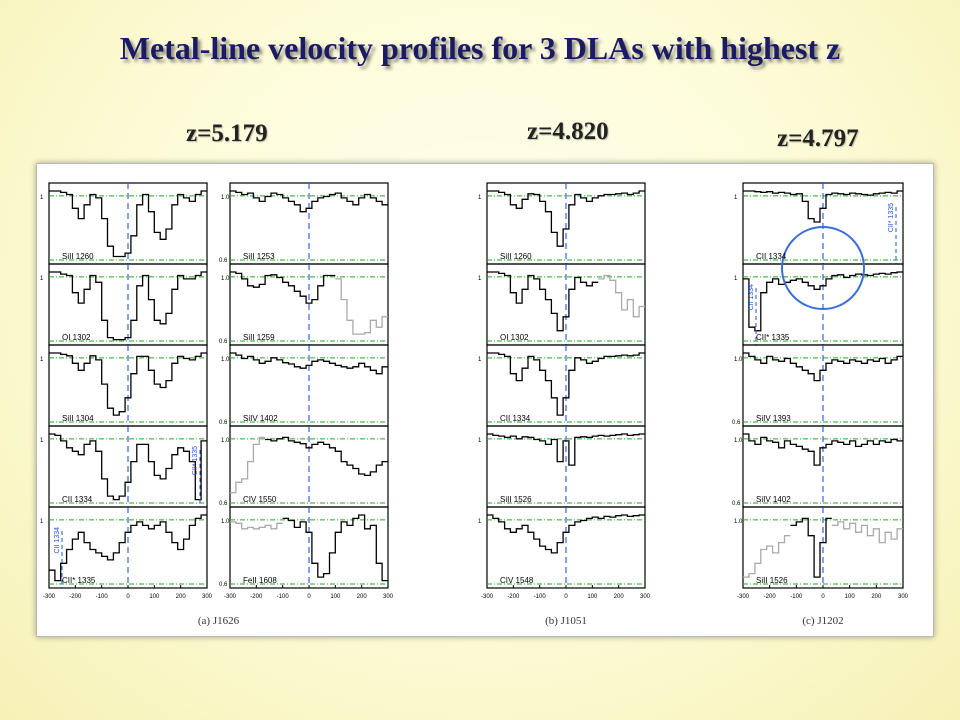 The image size is (960, 720). What do you see at coordinates (818, 138) in the screenshot?
I see `redshift-label-j1202: z=4.797` at bounding box center [818, 138].